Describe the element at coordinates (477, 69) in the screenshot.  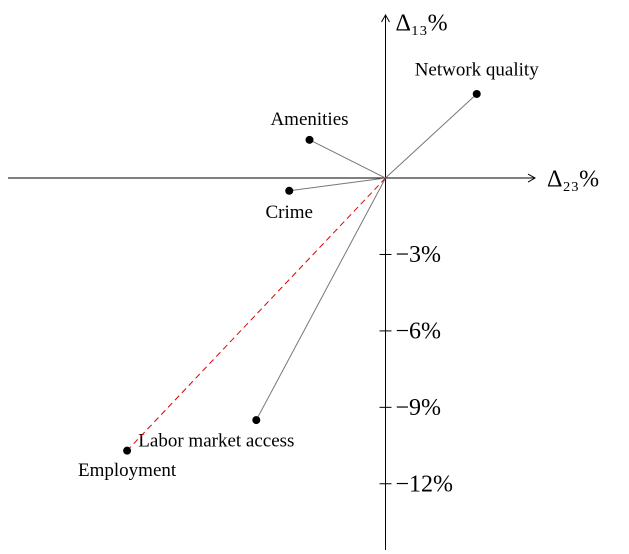
I see `point-label: Network quality` at that location.